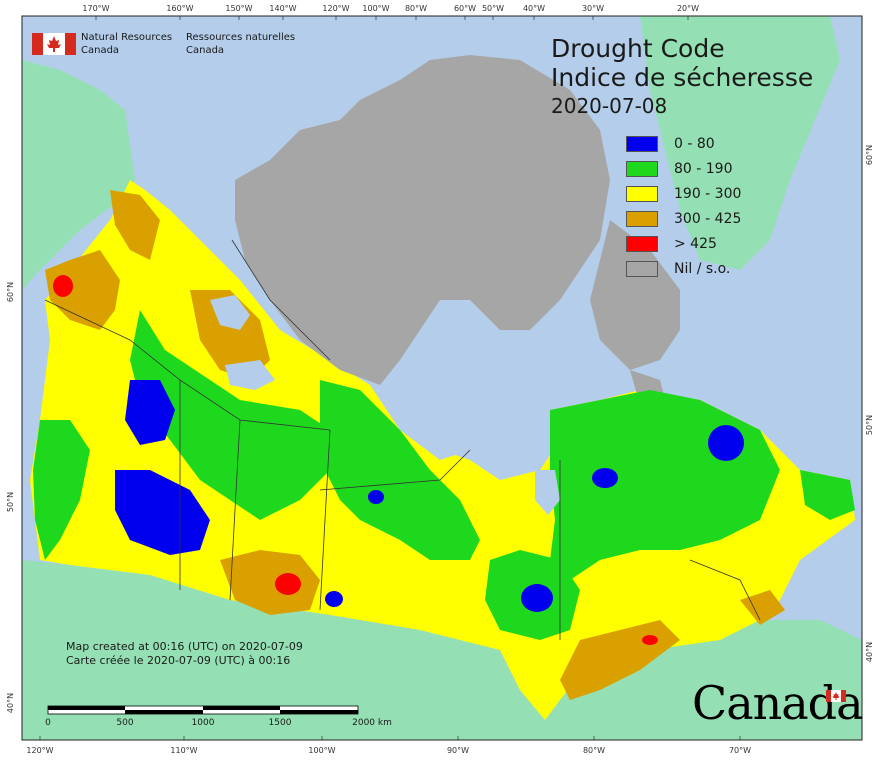 The width and height of the screenshot is (880, 760). I want to click on graticule-top-label: 100°W, so click(375, 8).